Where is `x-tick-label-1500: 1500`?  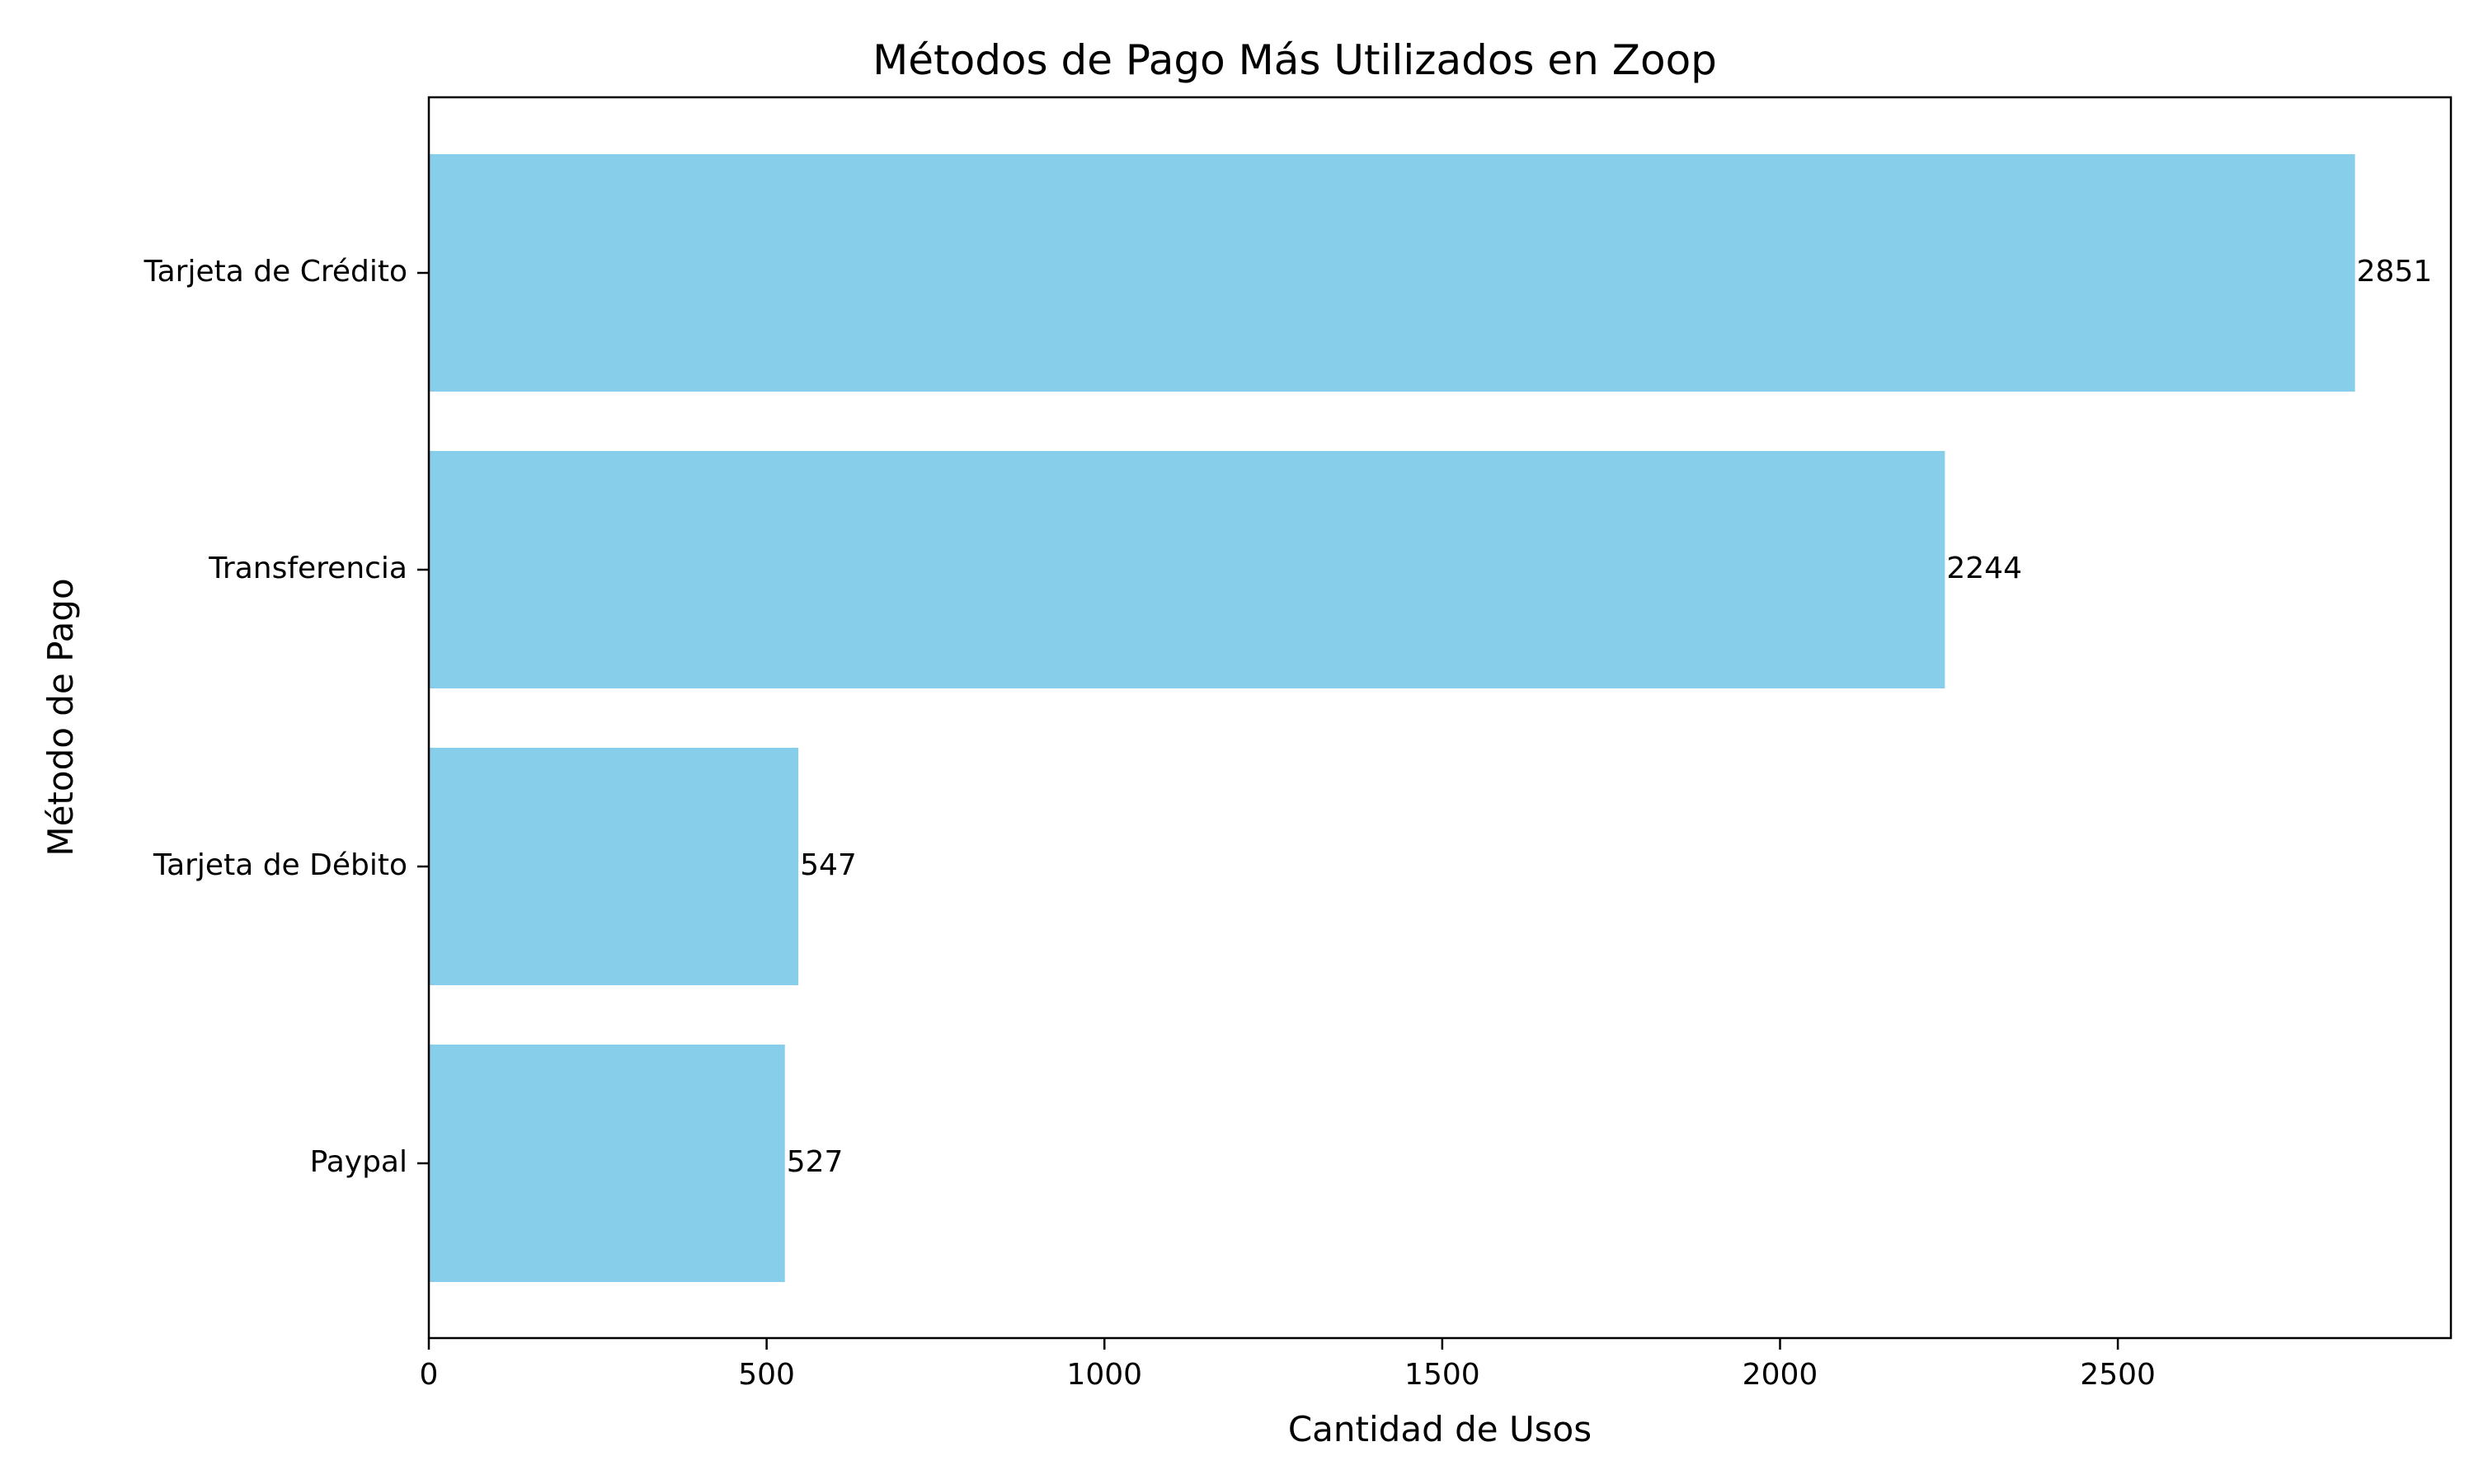 x-tick-label-1500: 1500 is located at coordinates (1442, 1375).